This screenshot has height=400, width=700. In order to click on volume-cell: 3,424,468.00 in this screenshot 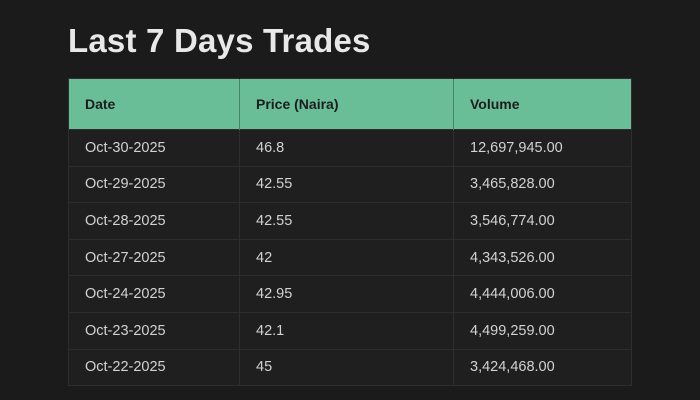, I will do `click(542, 367)`.